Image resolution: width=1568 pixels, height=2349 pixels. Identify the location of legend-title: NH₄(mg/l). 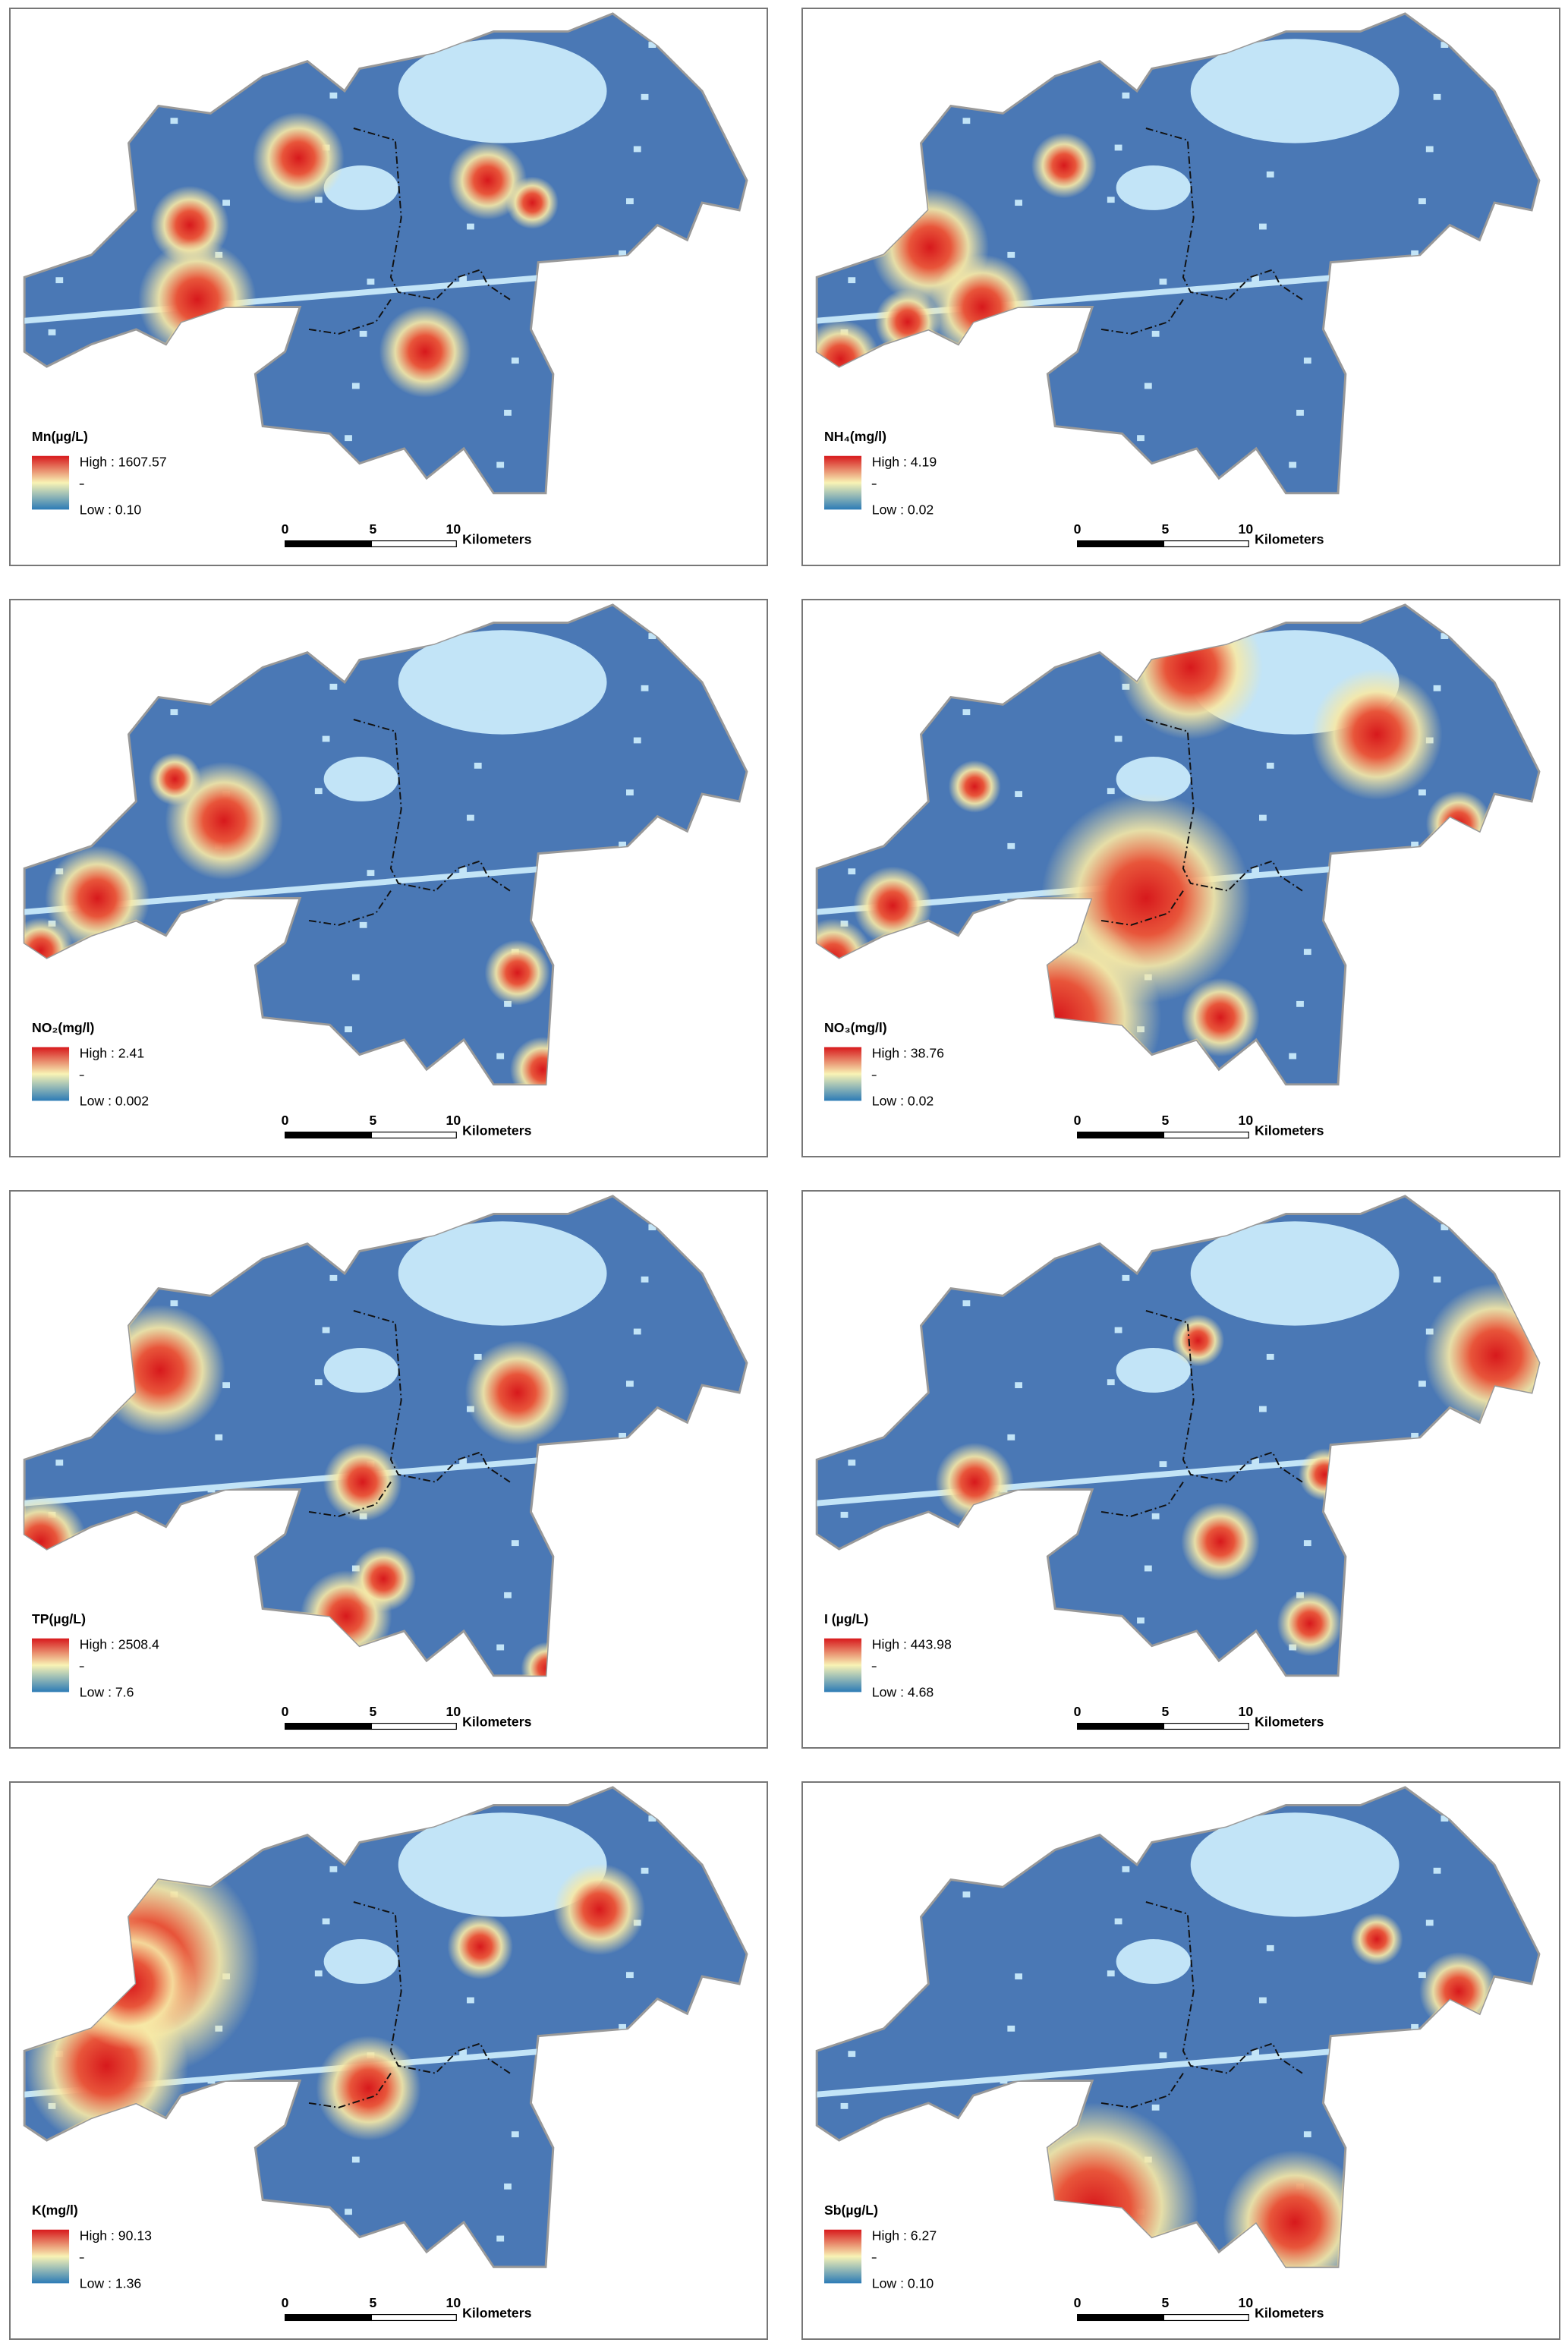
(855, 436).